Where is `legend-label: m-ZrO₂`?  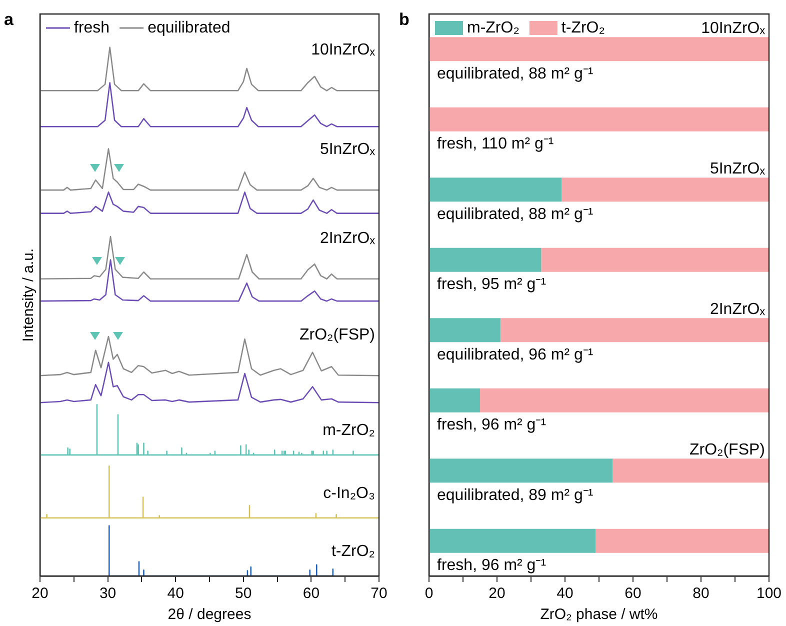 legend-label: m-ZrO₂ is located at coordinates (493, 27).